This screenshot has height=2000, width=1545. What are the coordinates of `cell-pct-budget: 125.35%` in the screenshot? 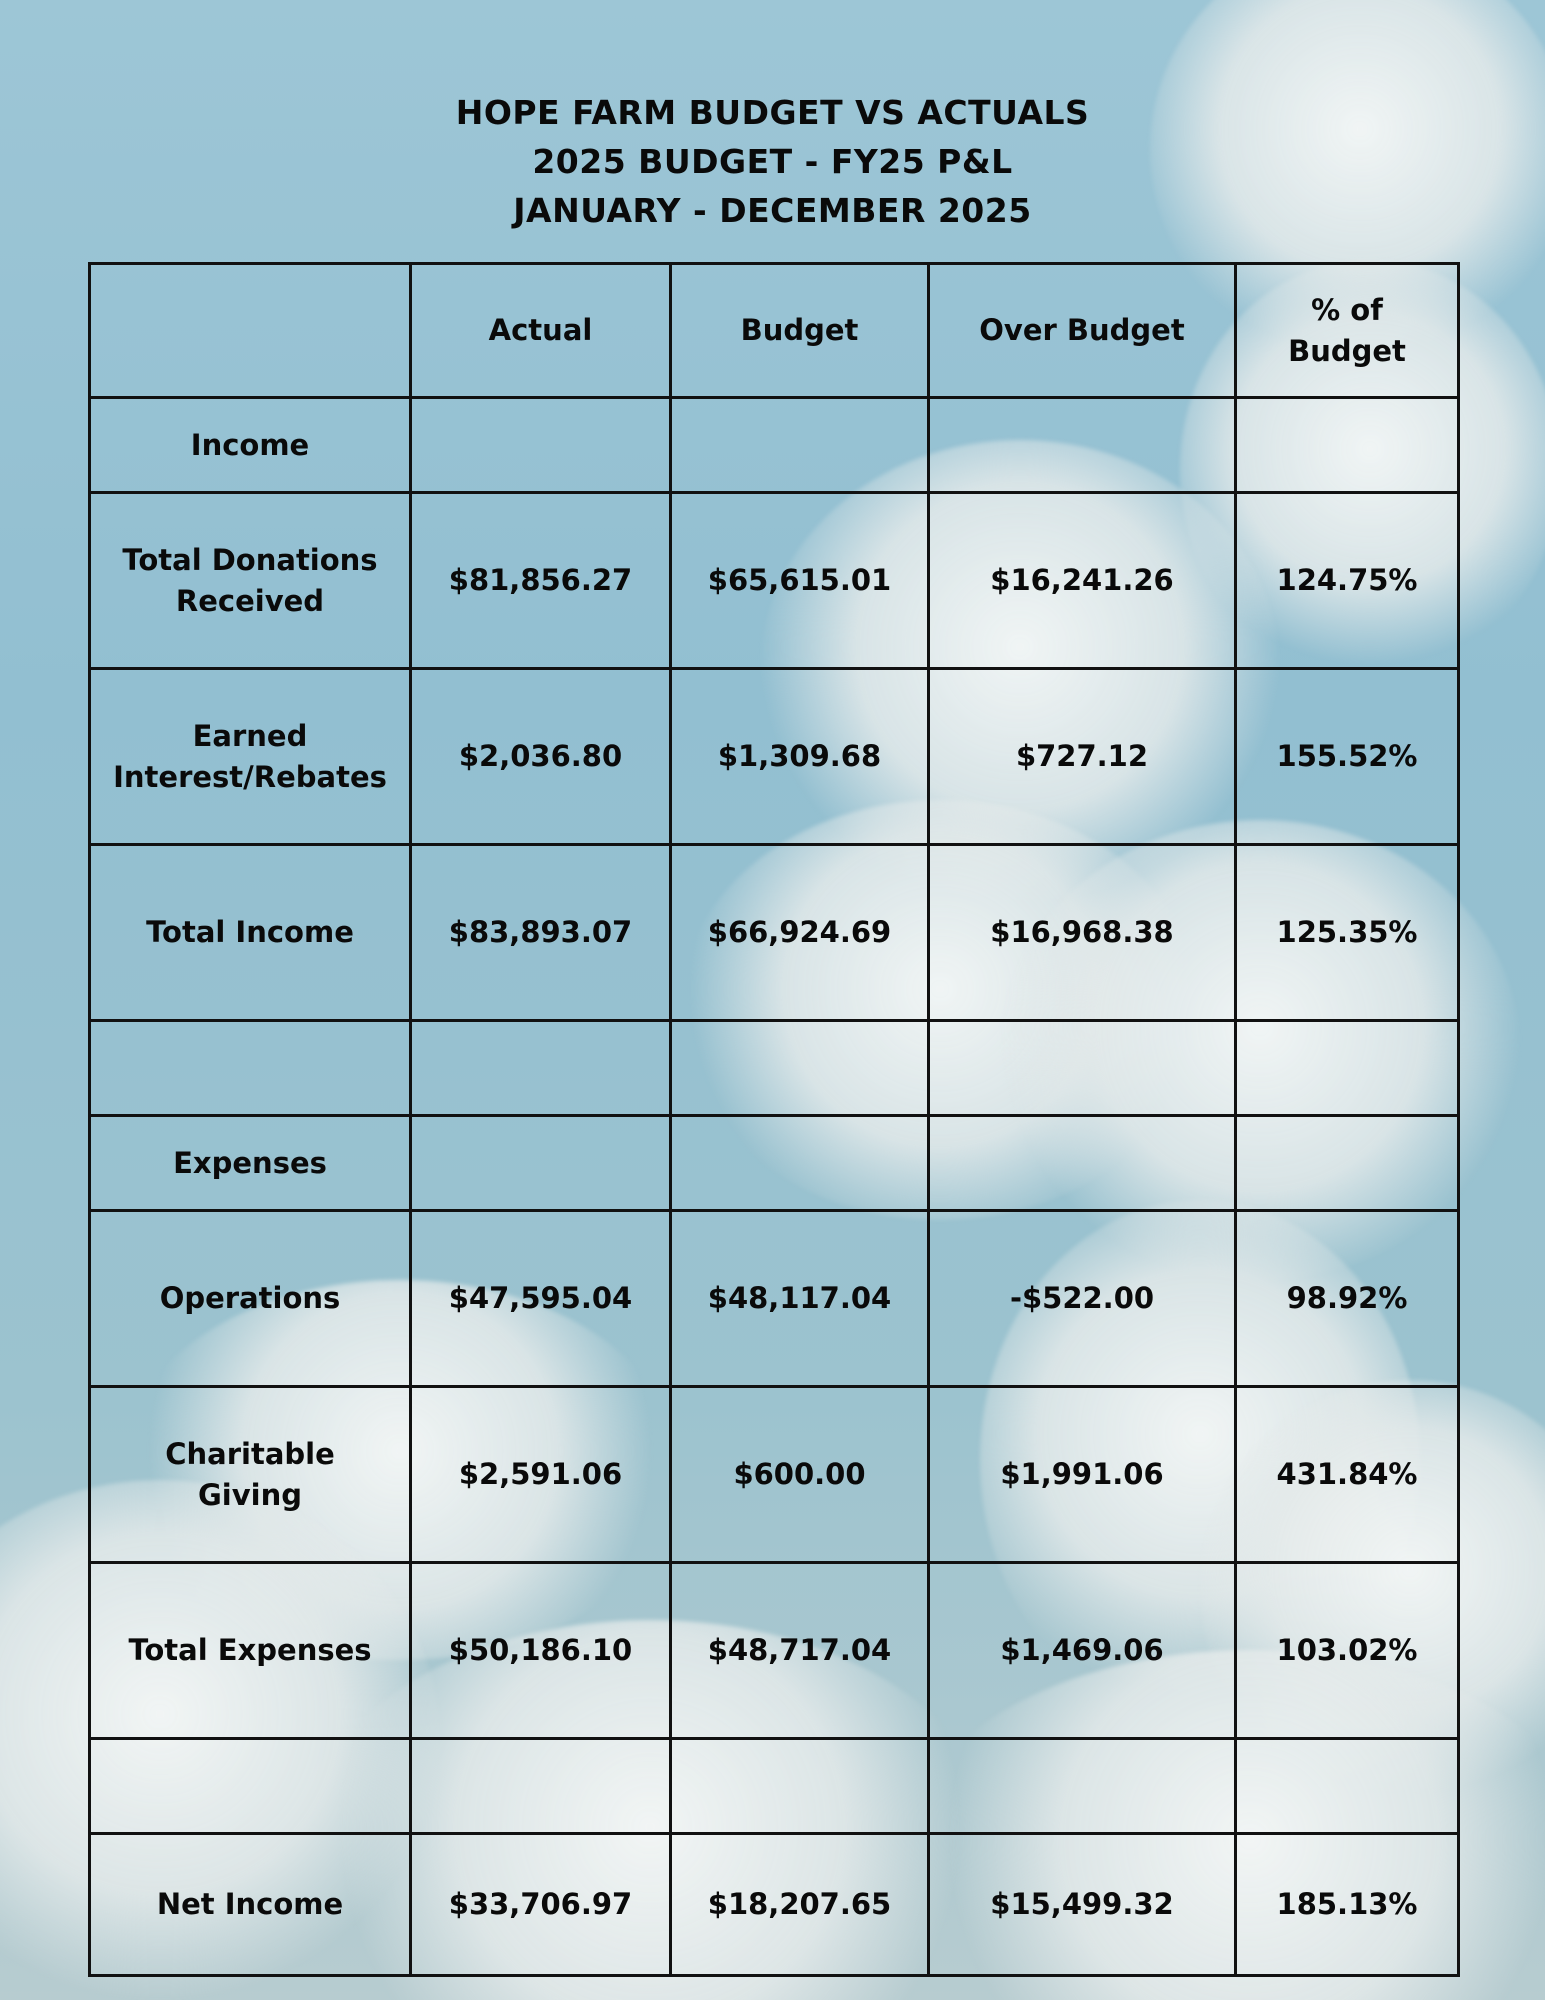 It's located at (1347, 932).